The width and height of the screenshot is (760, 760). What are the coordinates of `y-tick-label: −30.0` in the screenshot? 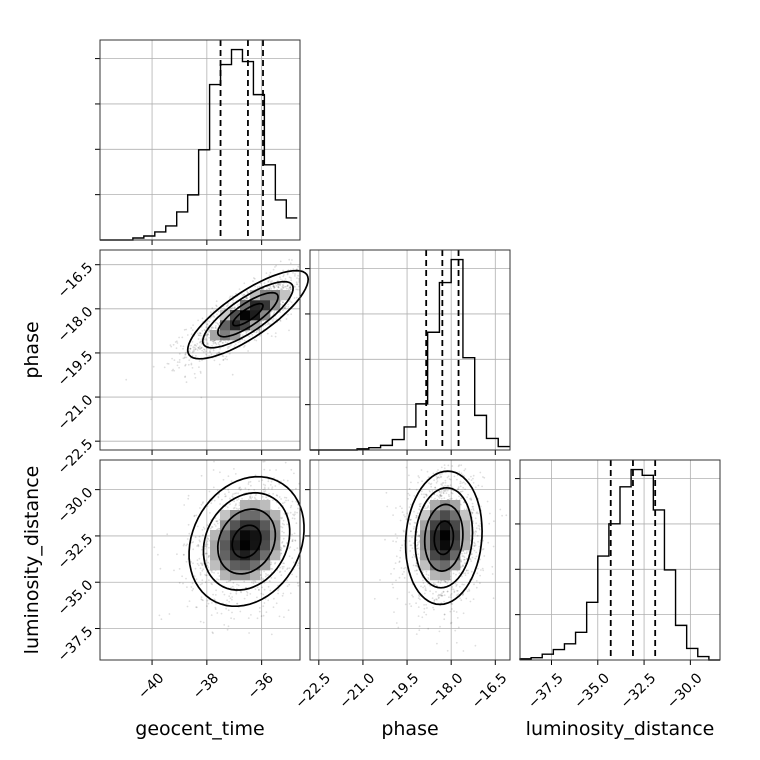 It's located at (76, 506).